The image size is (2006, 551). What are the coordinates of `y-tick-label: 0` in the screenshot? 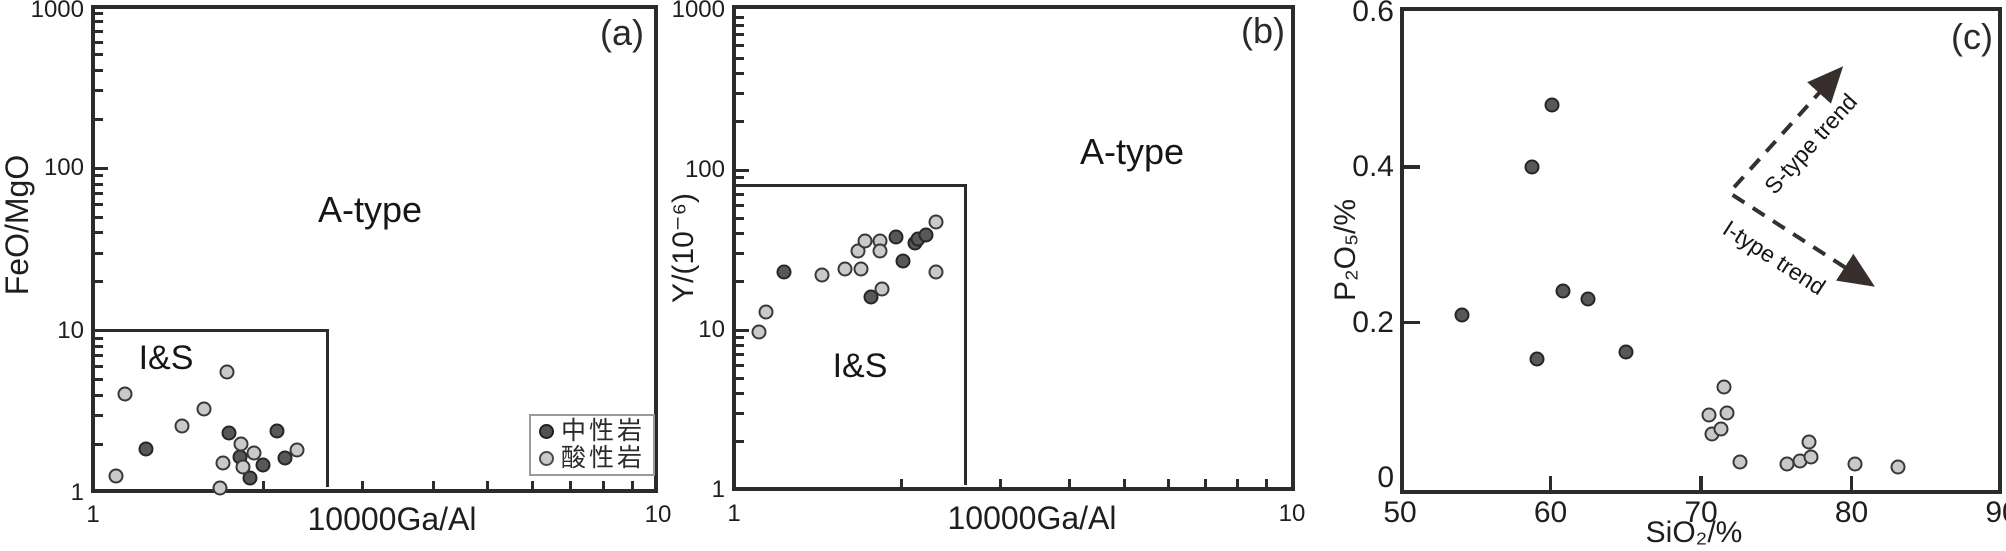 It's located at (1385, 477).